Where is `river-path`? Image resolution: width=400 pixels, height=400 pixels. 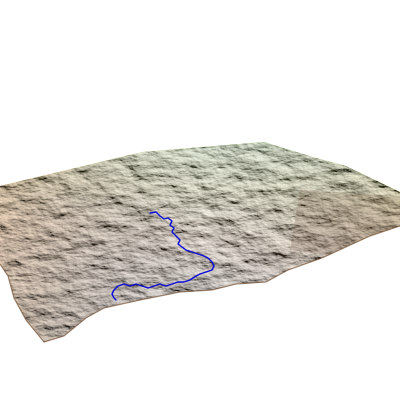
river-path is located at coordinates (163, 256).